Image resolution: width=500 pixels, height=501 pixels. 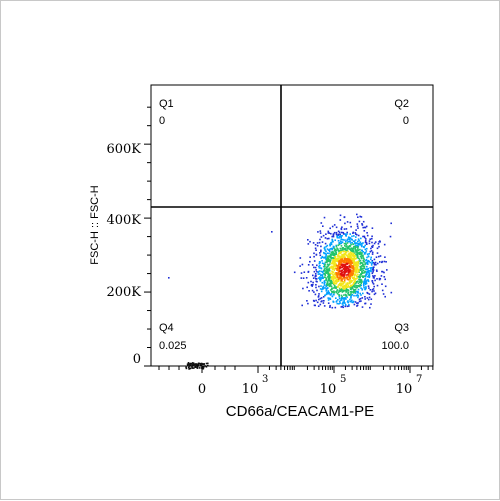 What do you see at coordinates (202, 389) in the screenshot?
I see `x-tick-label-0: 0` at bounding box center [202, 389].